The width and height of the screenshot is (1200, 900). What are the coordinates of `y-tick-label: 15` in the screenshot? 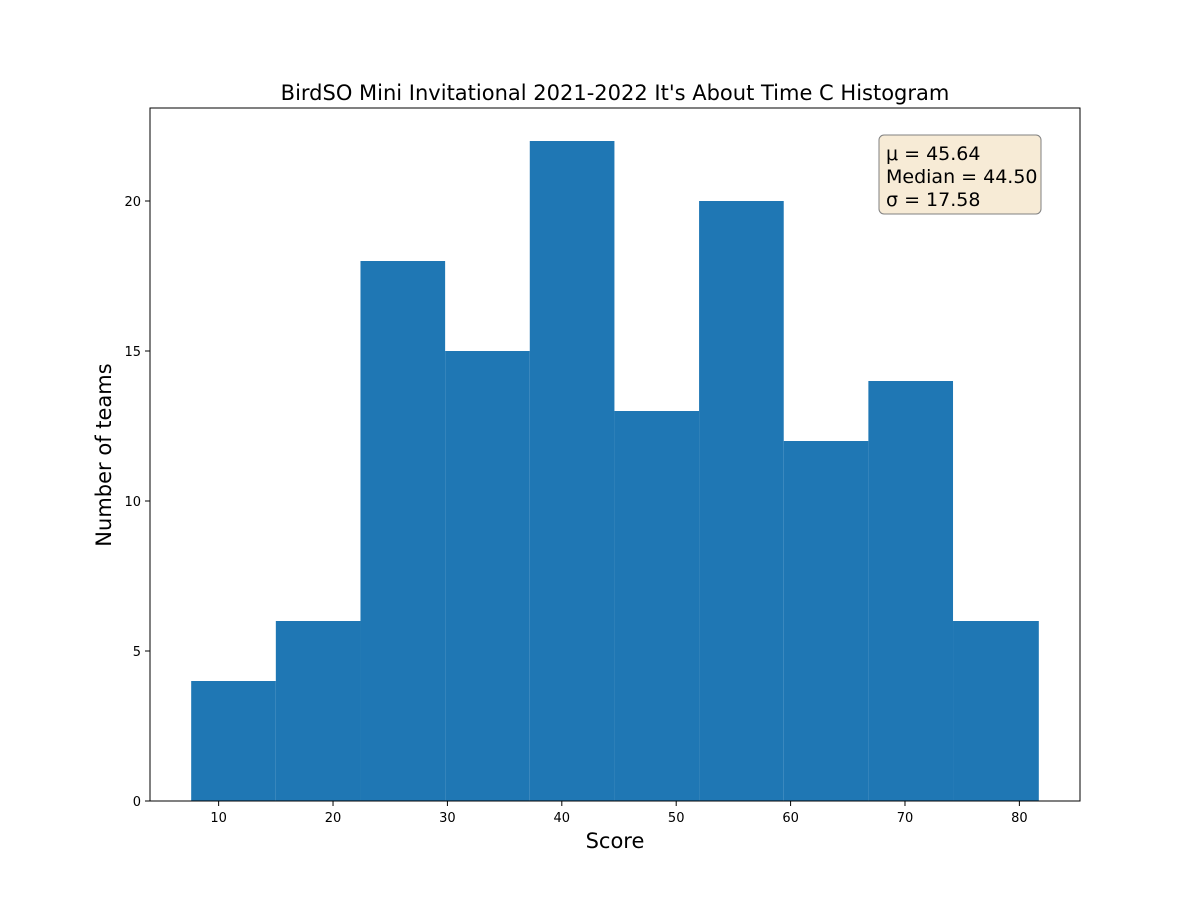 It's located at (132, 352).